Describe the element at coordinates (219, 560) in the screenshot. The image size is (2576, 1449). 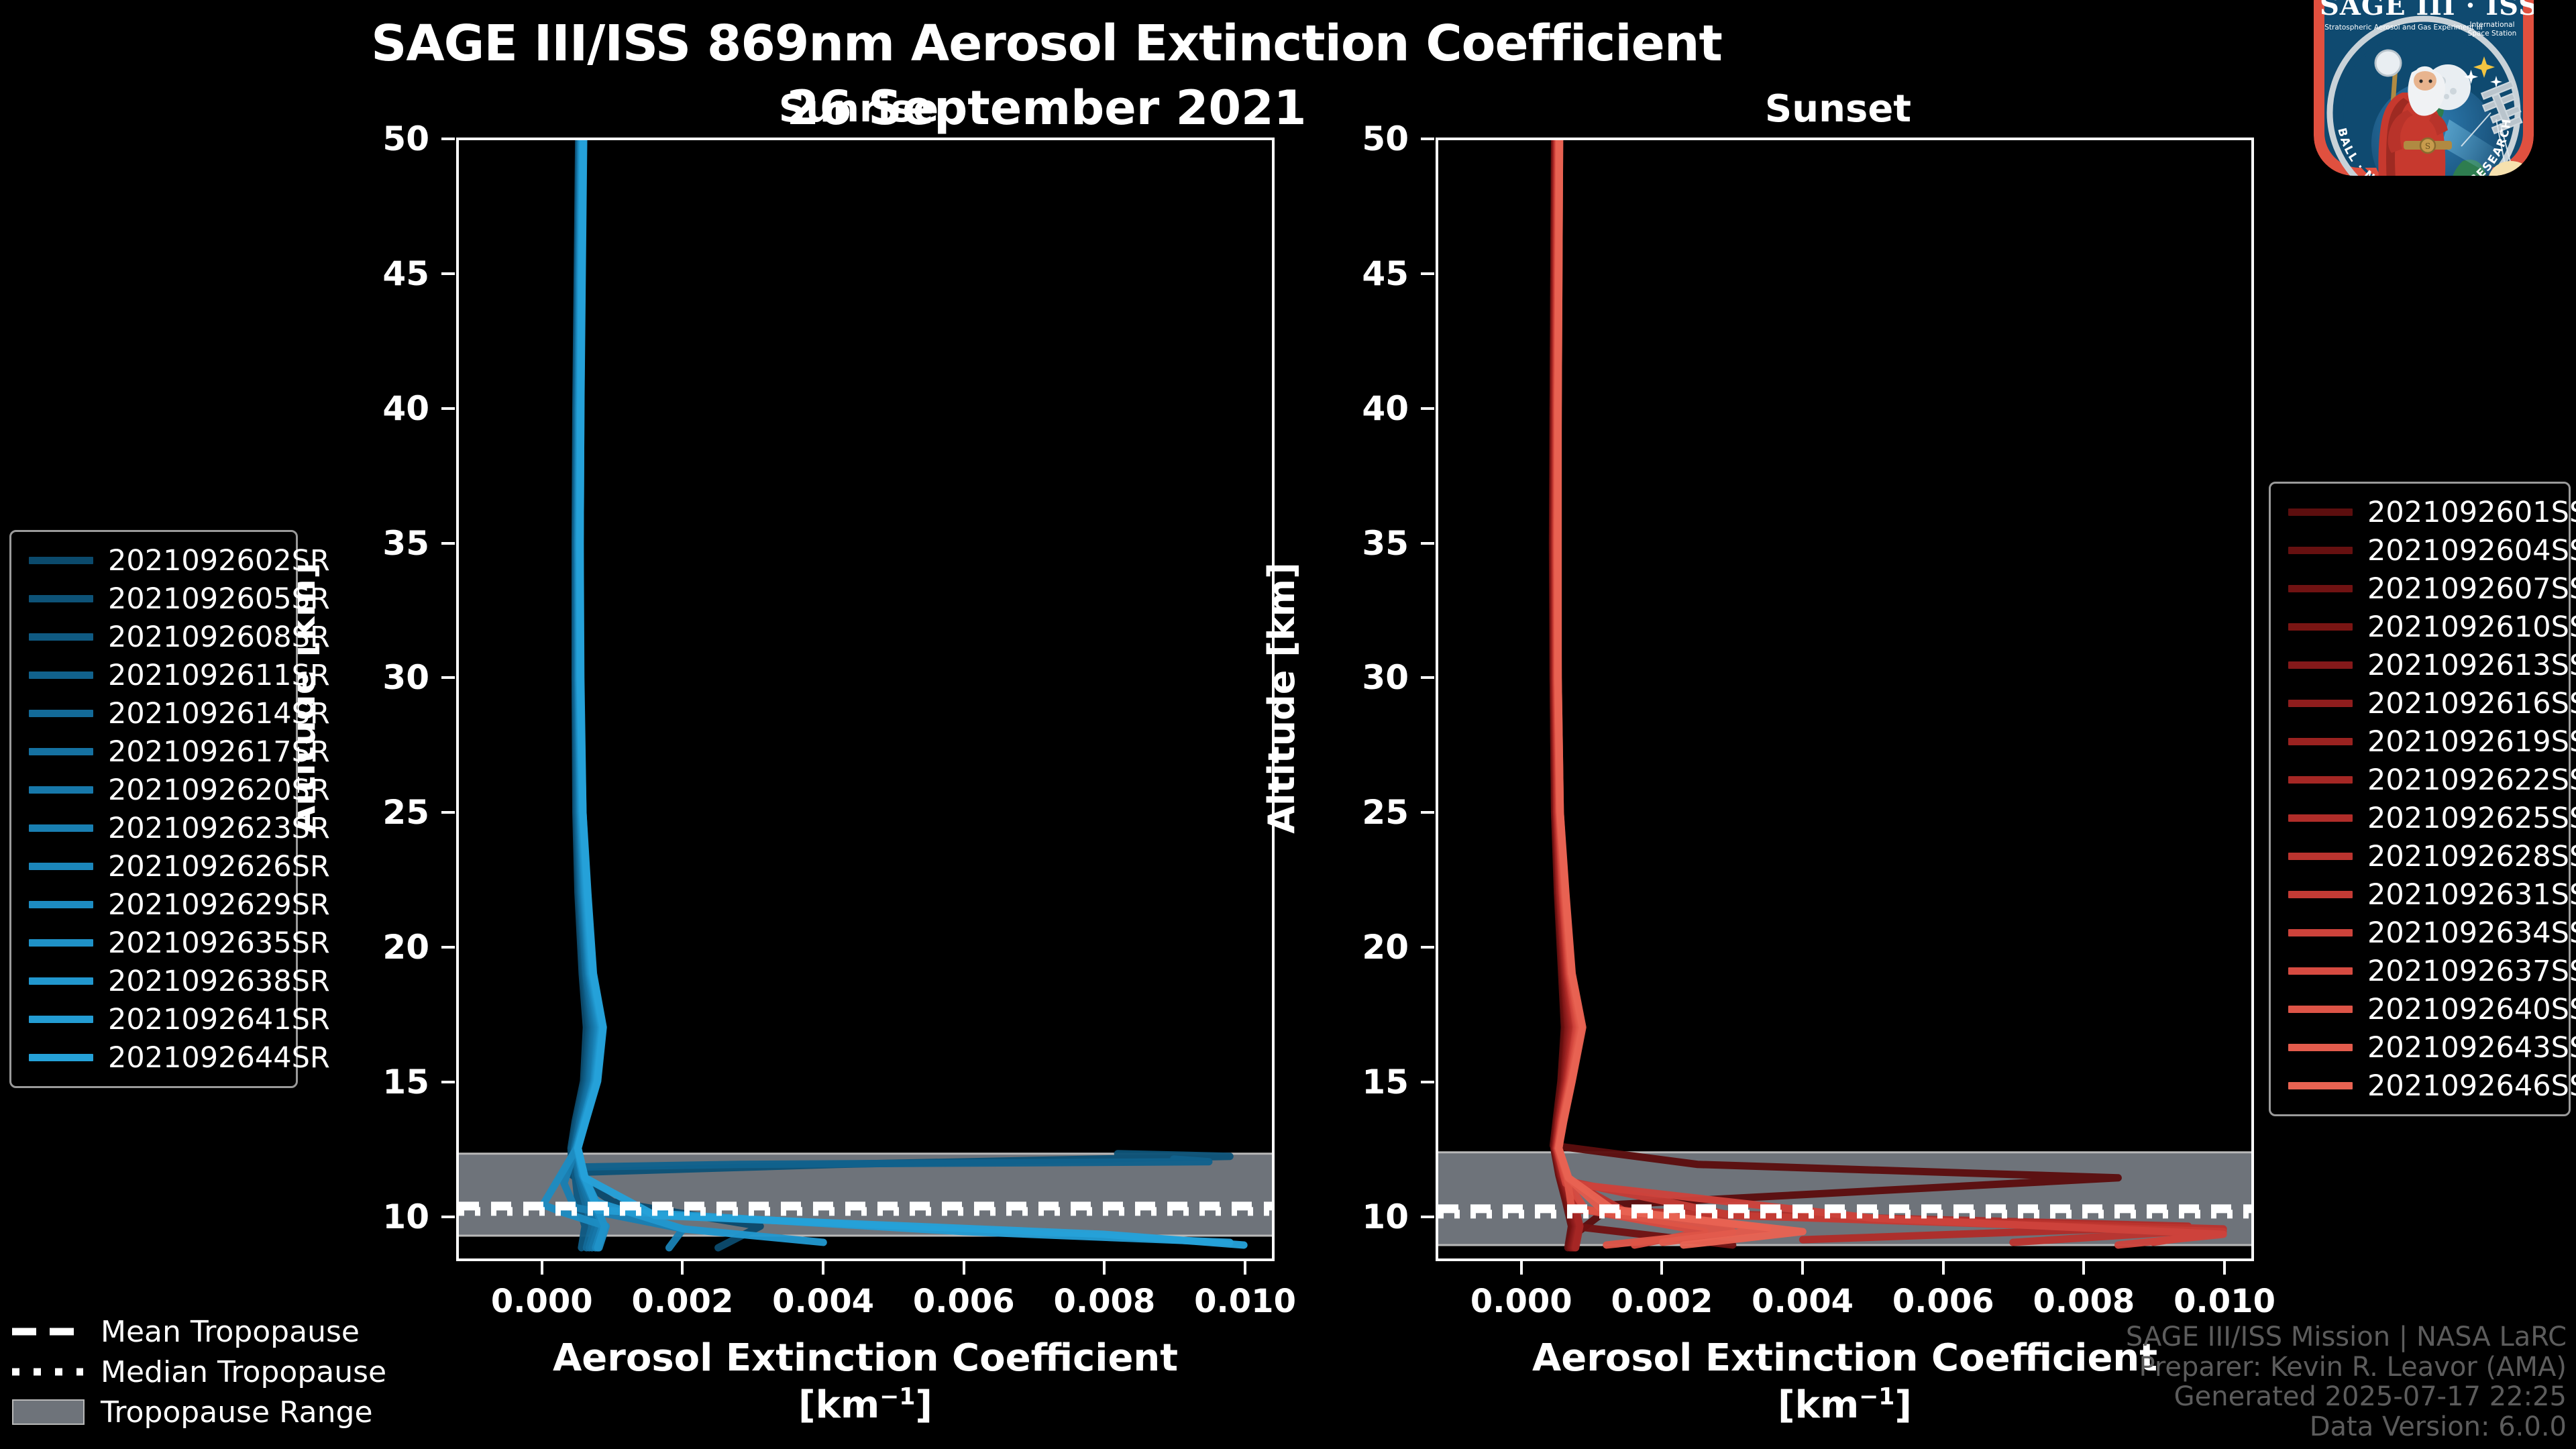
I see `legend-item-label: 2021092602SR` at that location.